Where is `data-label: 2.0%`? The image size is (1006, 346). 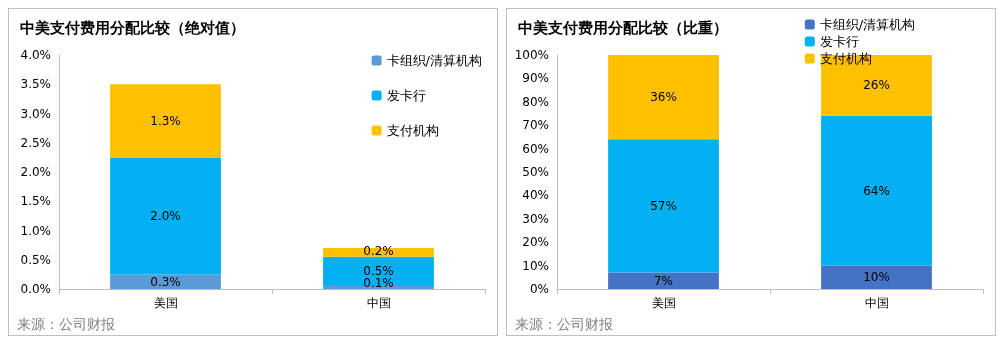
data-label: 2.0% is located at coordinates (165, 215).